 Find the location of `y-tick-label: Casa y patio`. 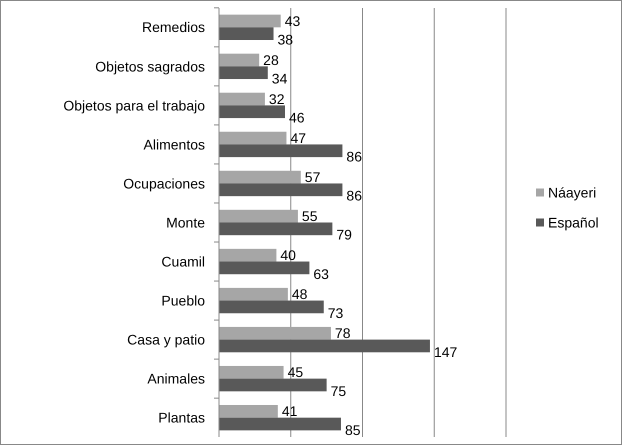

y-tick-label: Casa y patio is located at coordinates (166, 340).